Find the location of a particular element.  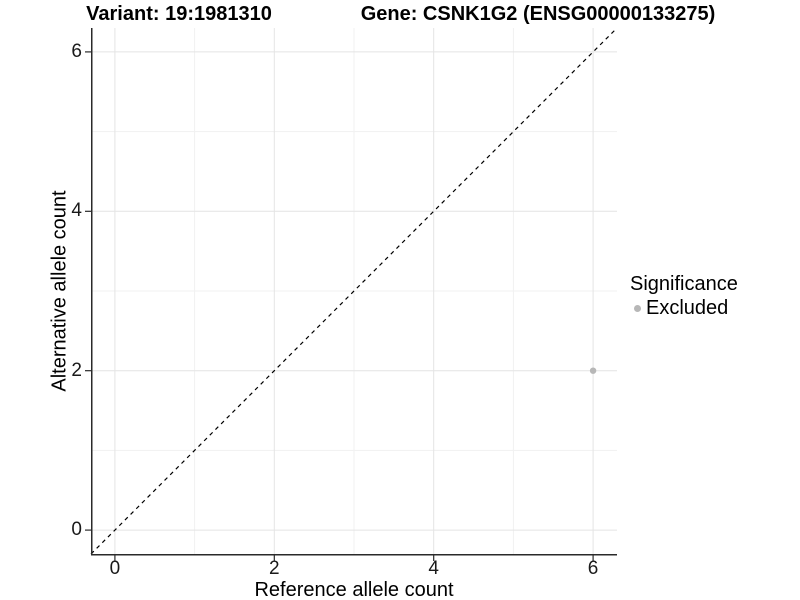

y-tick-label: 0 is located at coordinates (76, 530).